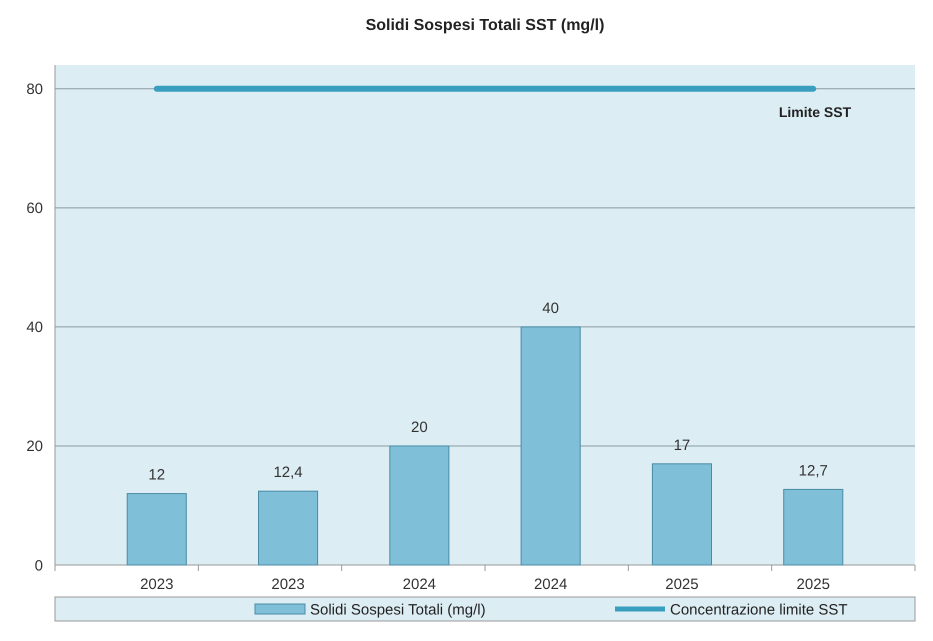 The image size is (933, 641). What do you see at coordinates (759, 609) in the screenshot?
I see `legend-label: Concentrazione limite SST` at bounding box center [759, 609].